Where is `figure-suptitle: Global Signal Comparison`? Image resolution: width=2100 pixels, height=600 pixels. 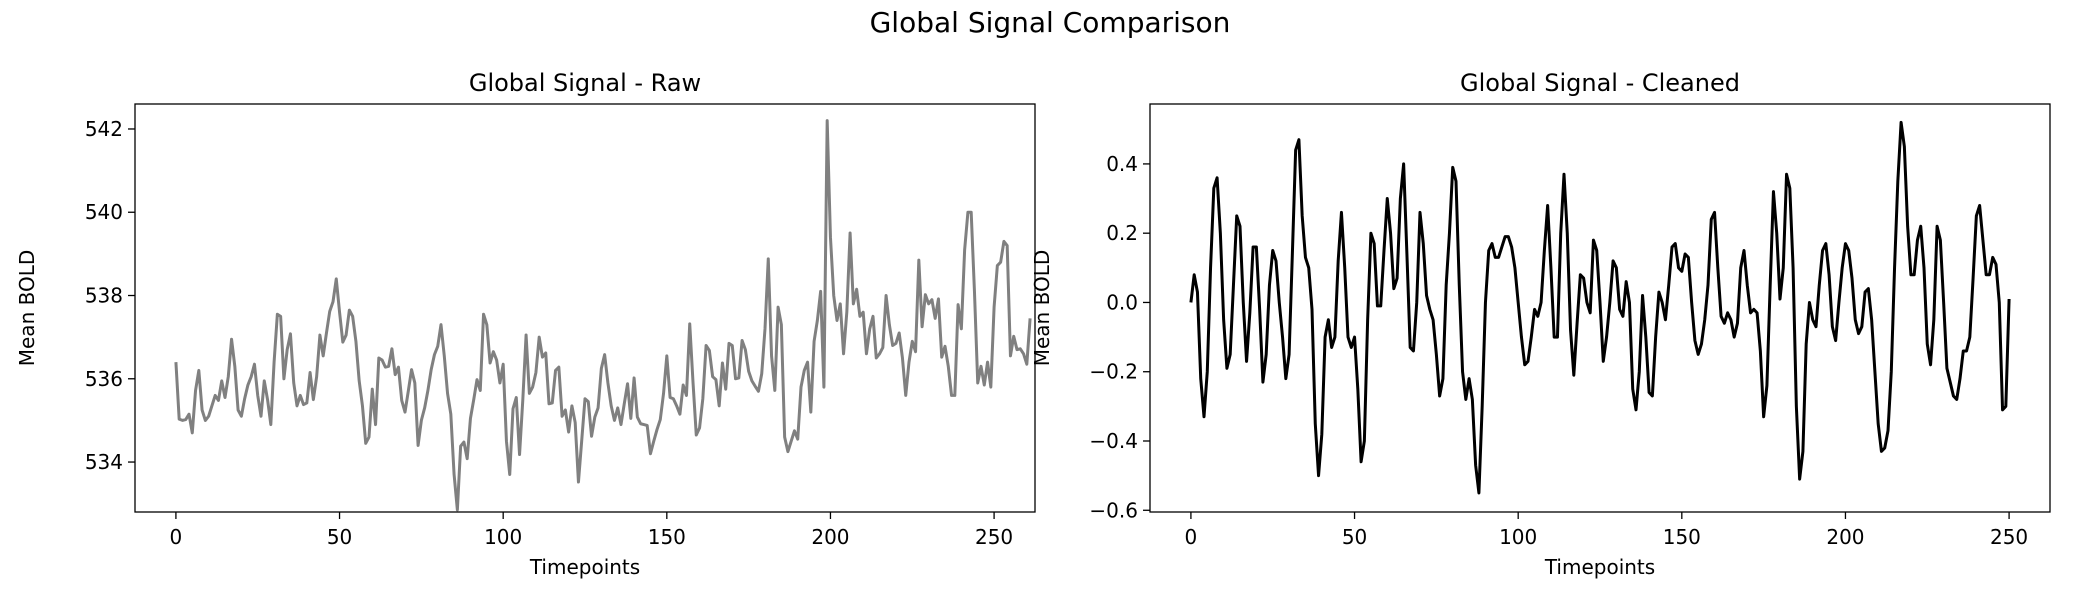 figure-suptitle: Global Signal Comparison is located at coordinates (1050, 22).